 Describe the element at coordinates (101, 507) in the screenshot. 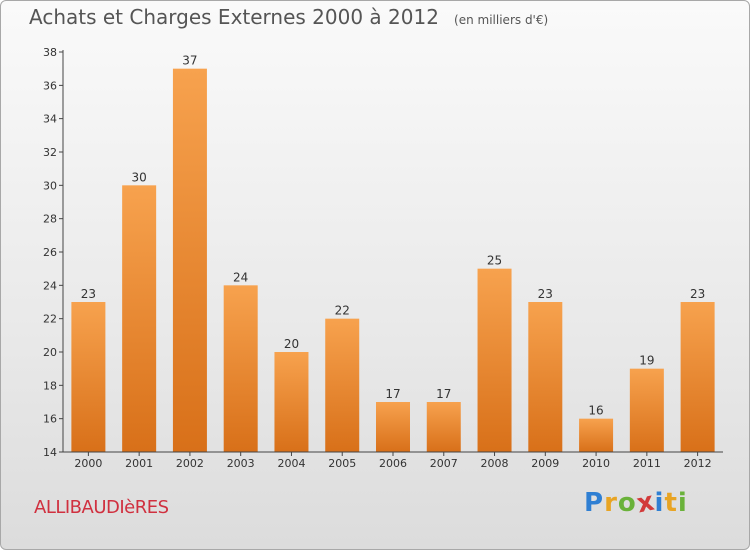

I see `commune-name: ALLIBAUDIèRES` at that location.